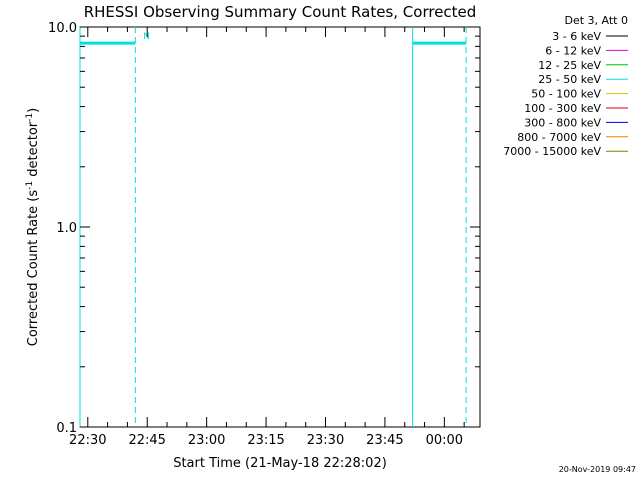  Describe the element at coordinates (559, 137) in the screenshot. I see `legend-label: 800 - 7000 keV` at that location.